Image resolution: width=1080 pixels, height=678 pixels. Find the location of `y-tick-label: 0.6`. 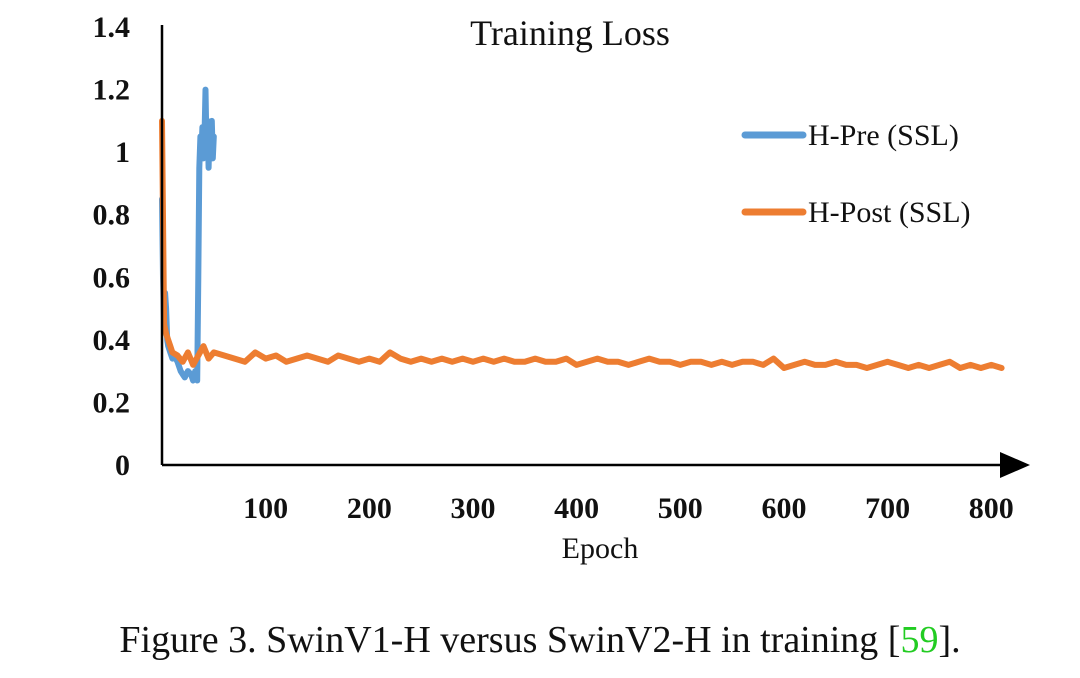

y-tick-label: 0.6 is located at coordinates (112, 277).